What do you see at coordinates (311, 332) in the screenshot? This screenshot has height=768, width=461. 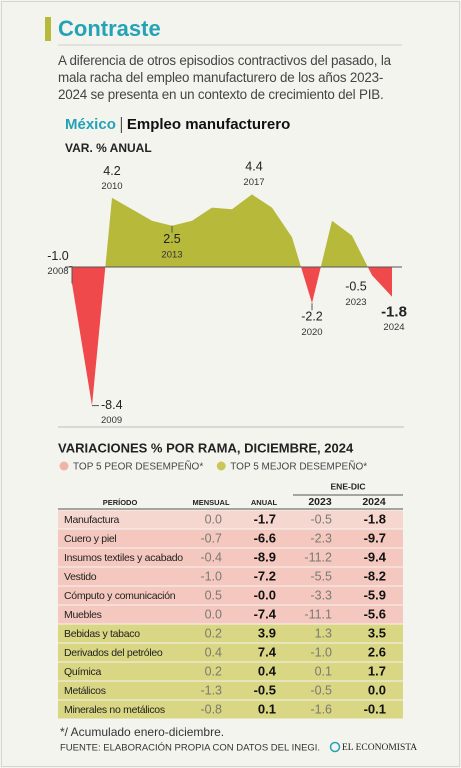 I see `x-tick-label: 2020` at bounding box center [311, 332].